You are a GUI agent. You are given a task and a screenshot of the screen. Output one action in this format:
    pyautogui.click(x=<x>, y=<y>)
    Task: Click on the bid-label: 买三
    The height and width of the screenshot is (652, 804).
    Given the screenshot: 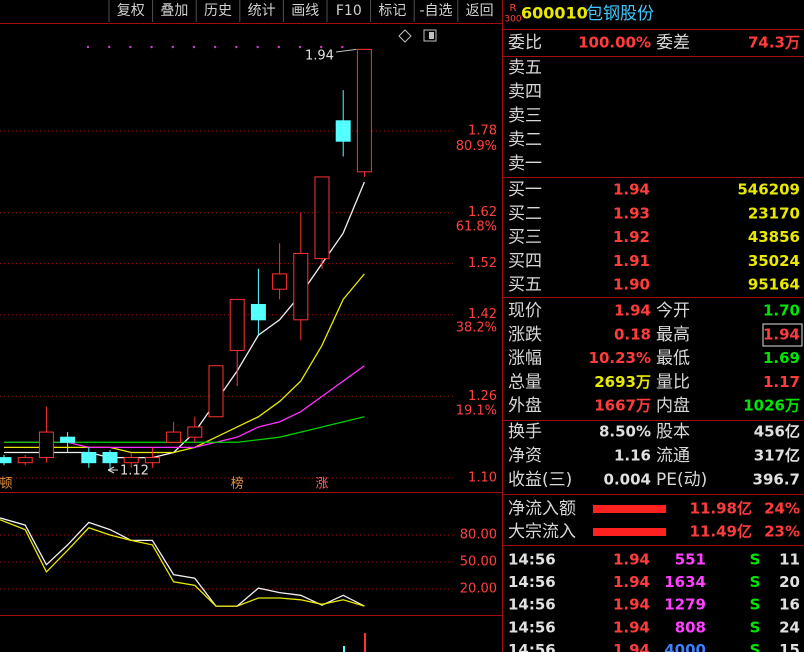 What is the action you would take?
    pyautogui.click(x=525, y=238)
    